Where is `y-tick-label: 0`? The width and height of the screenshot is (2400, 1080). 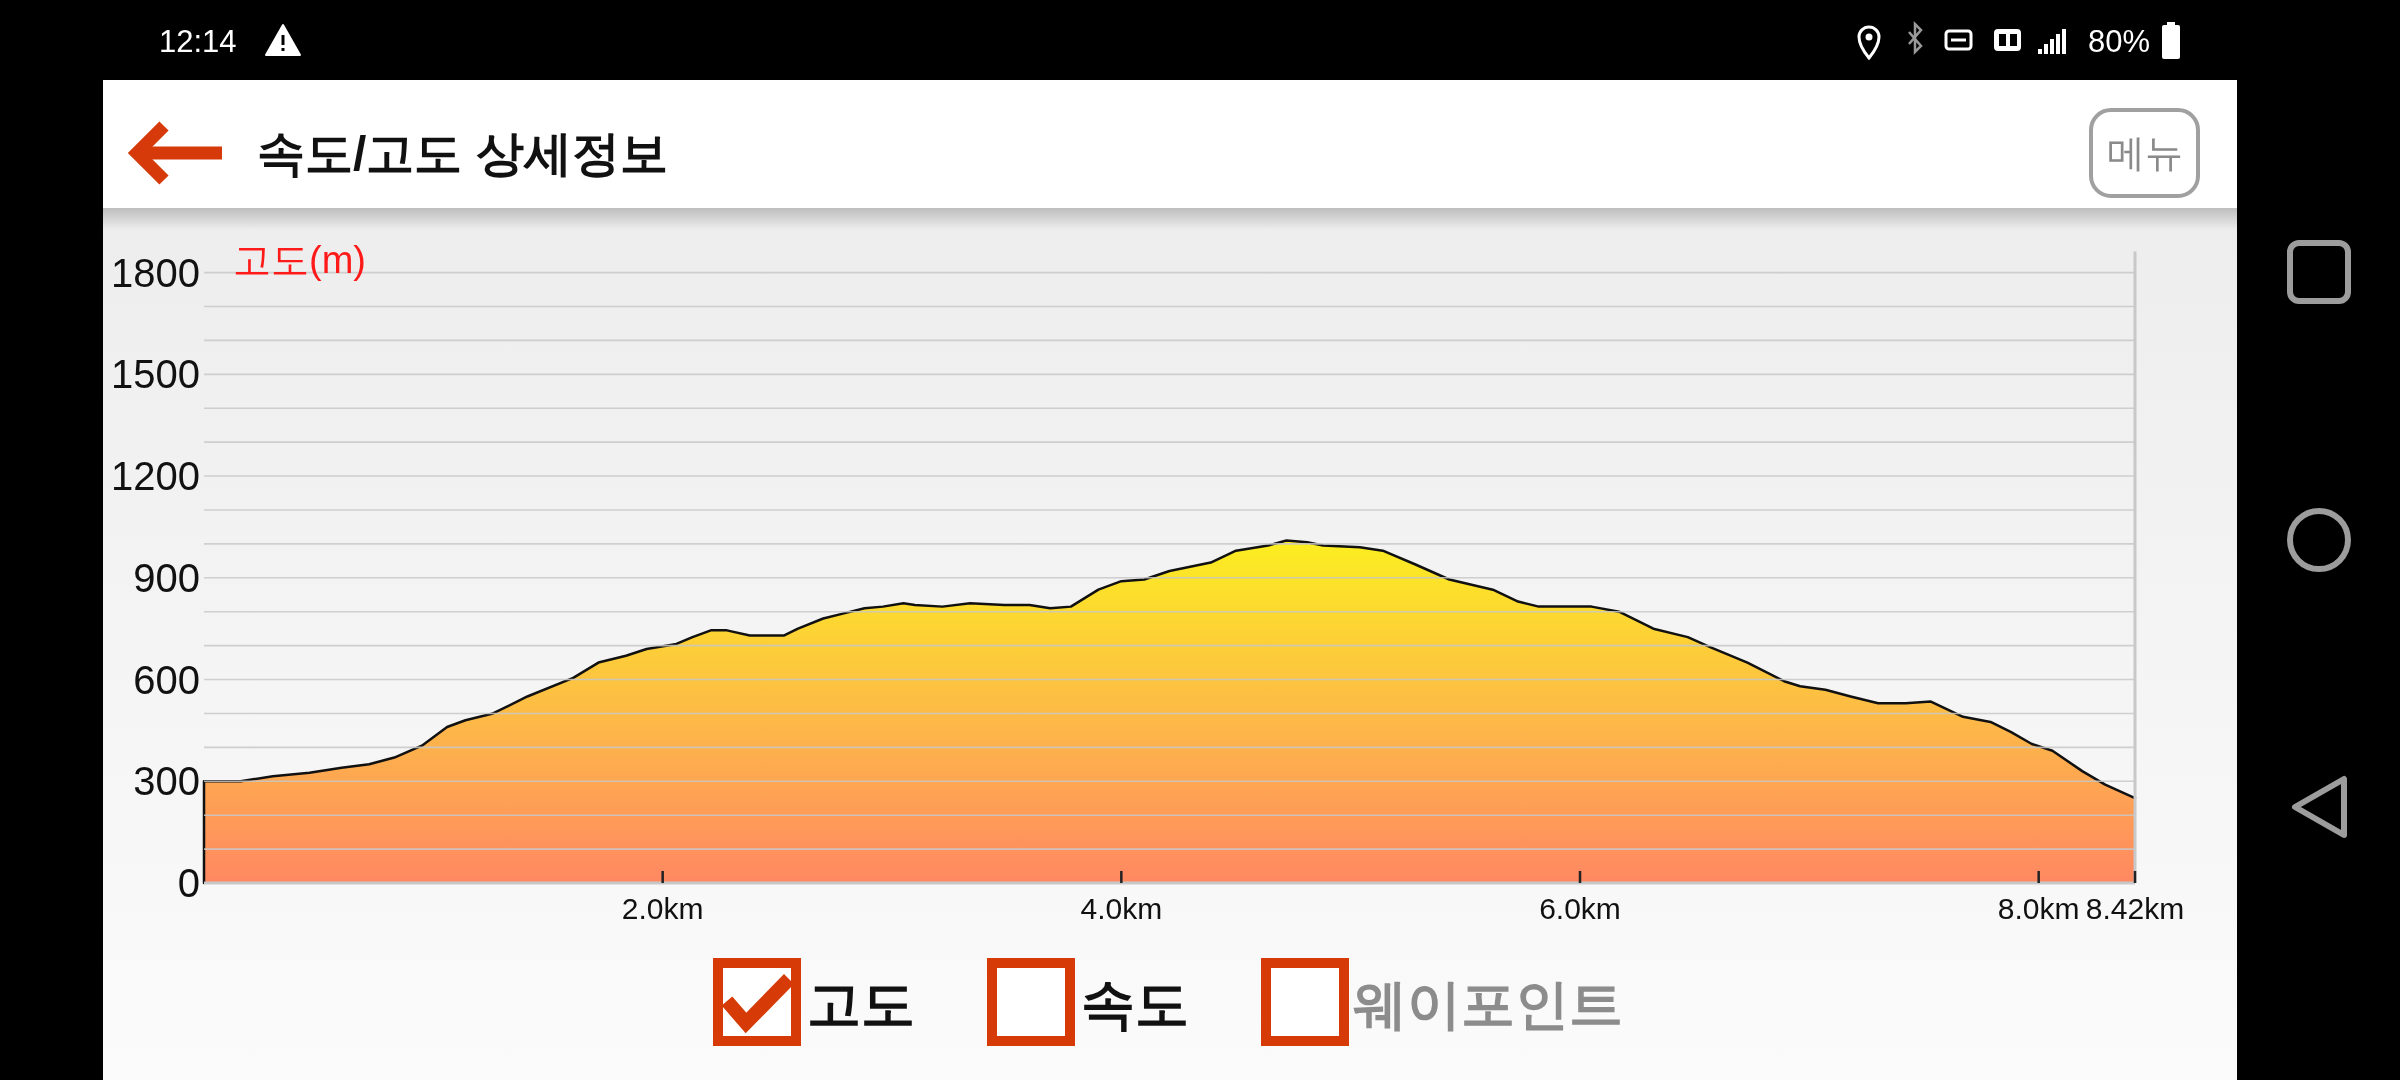
y-tick-label: 0 is located at coordinates (188, 883).